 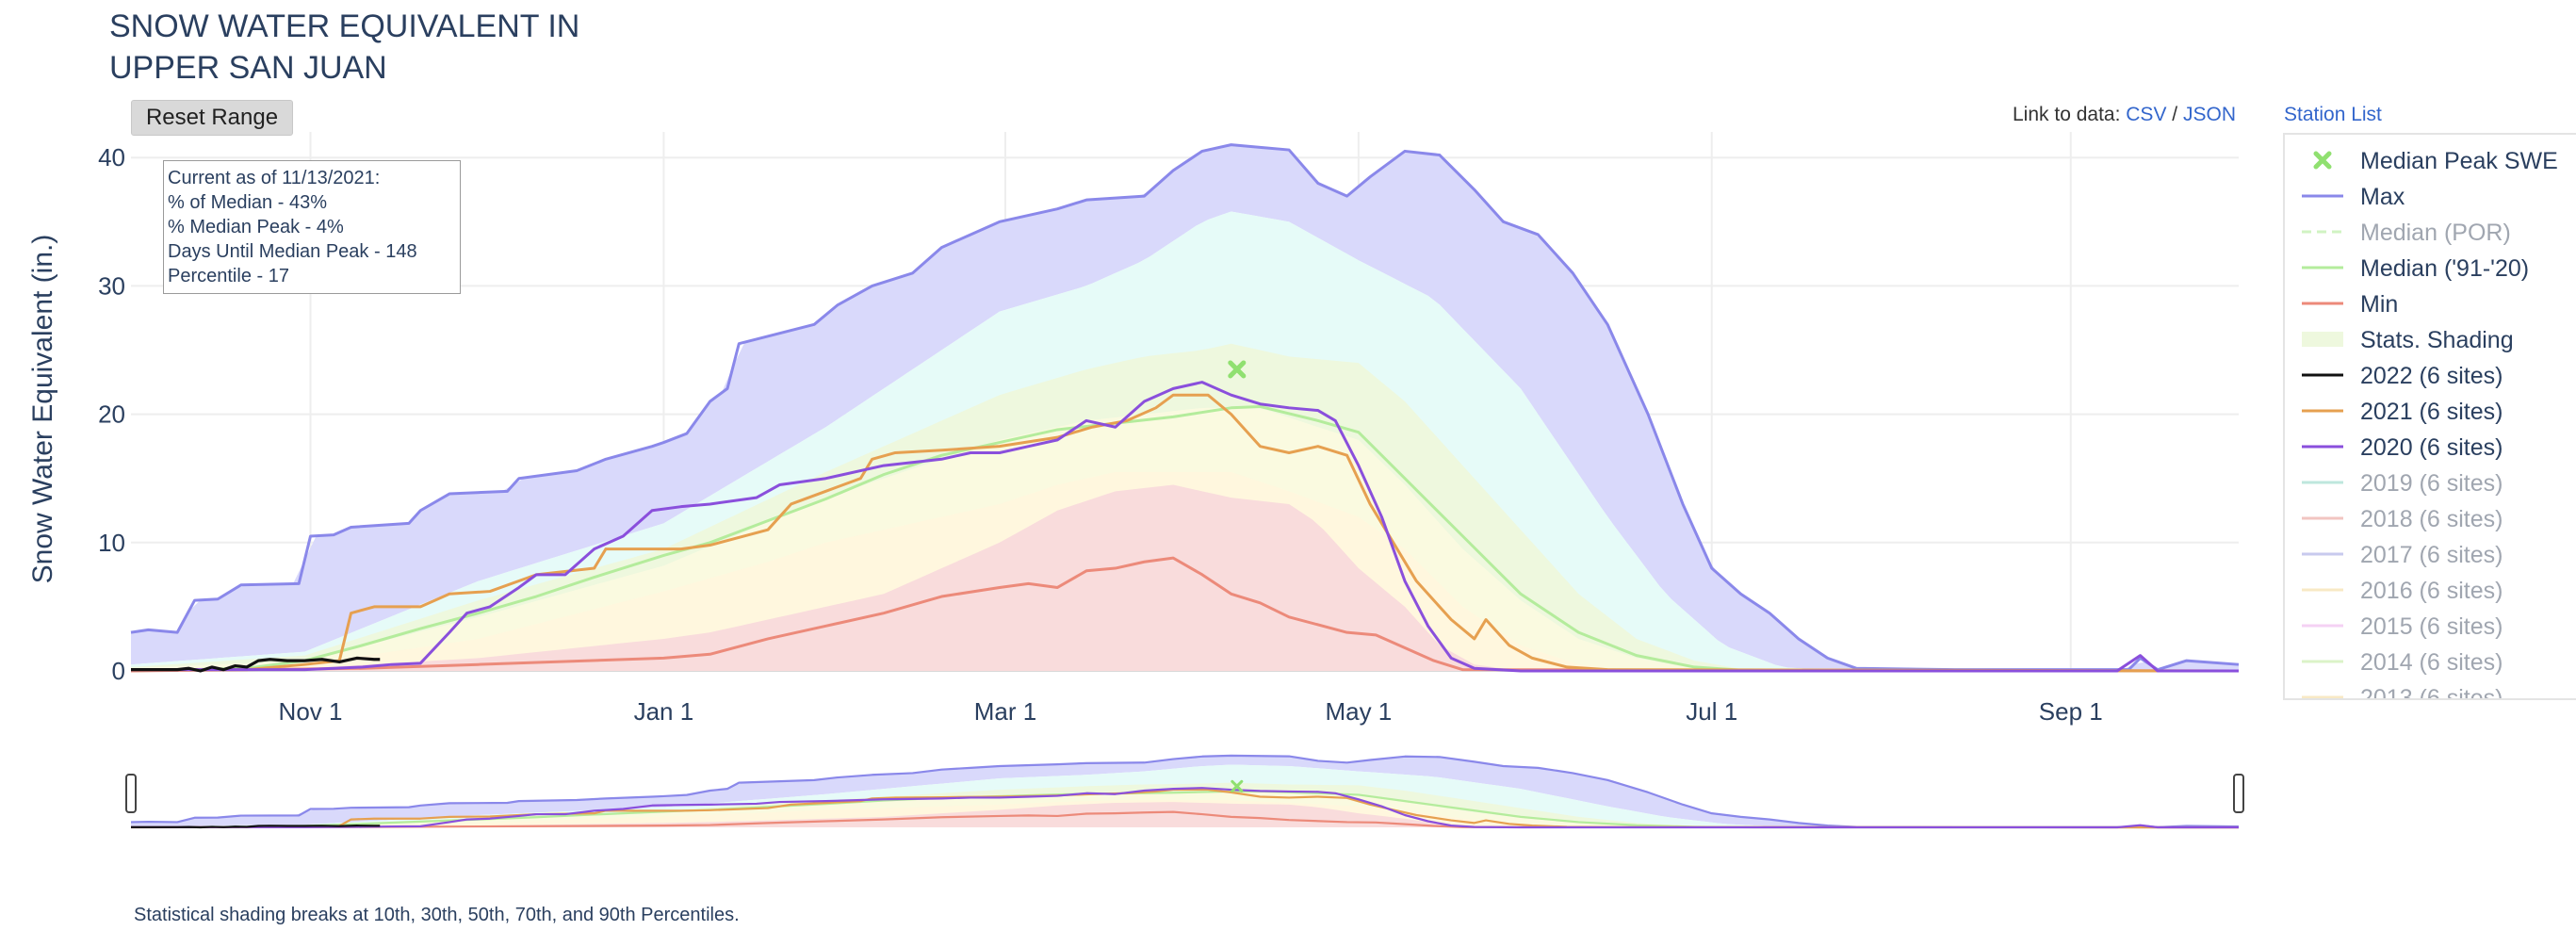 I want to click on status-line-percentile: Percentile - 17, so click(x=228, y=276).